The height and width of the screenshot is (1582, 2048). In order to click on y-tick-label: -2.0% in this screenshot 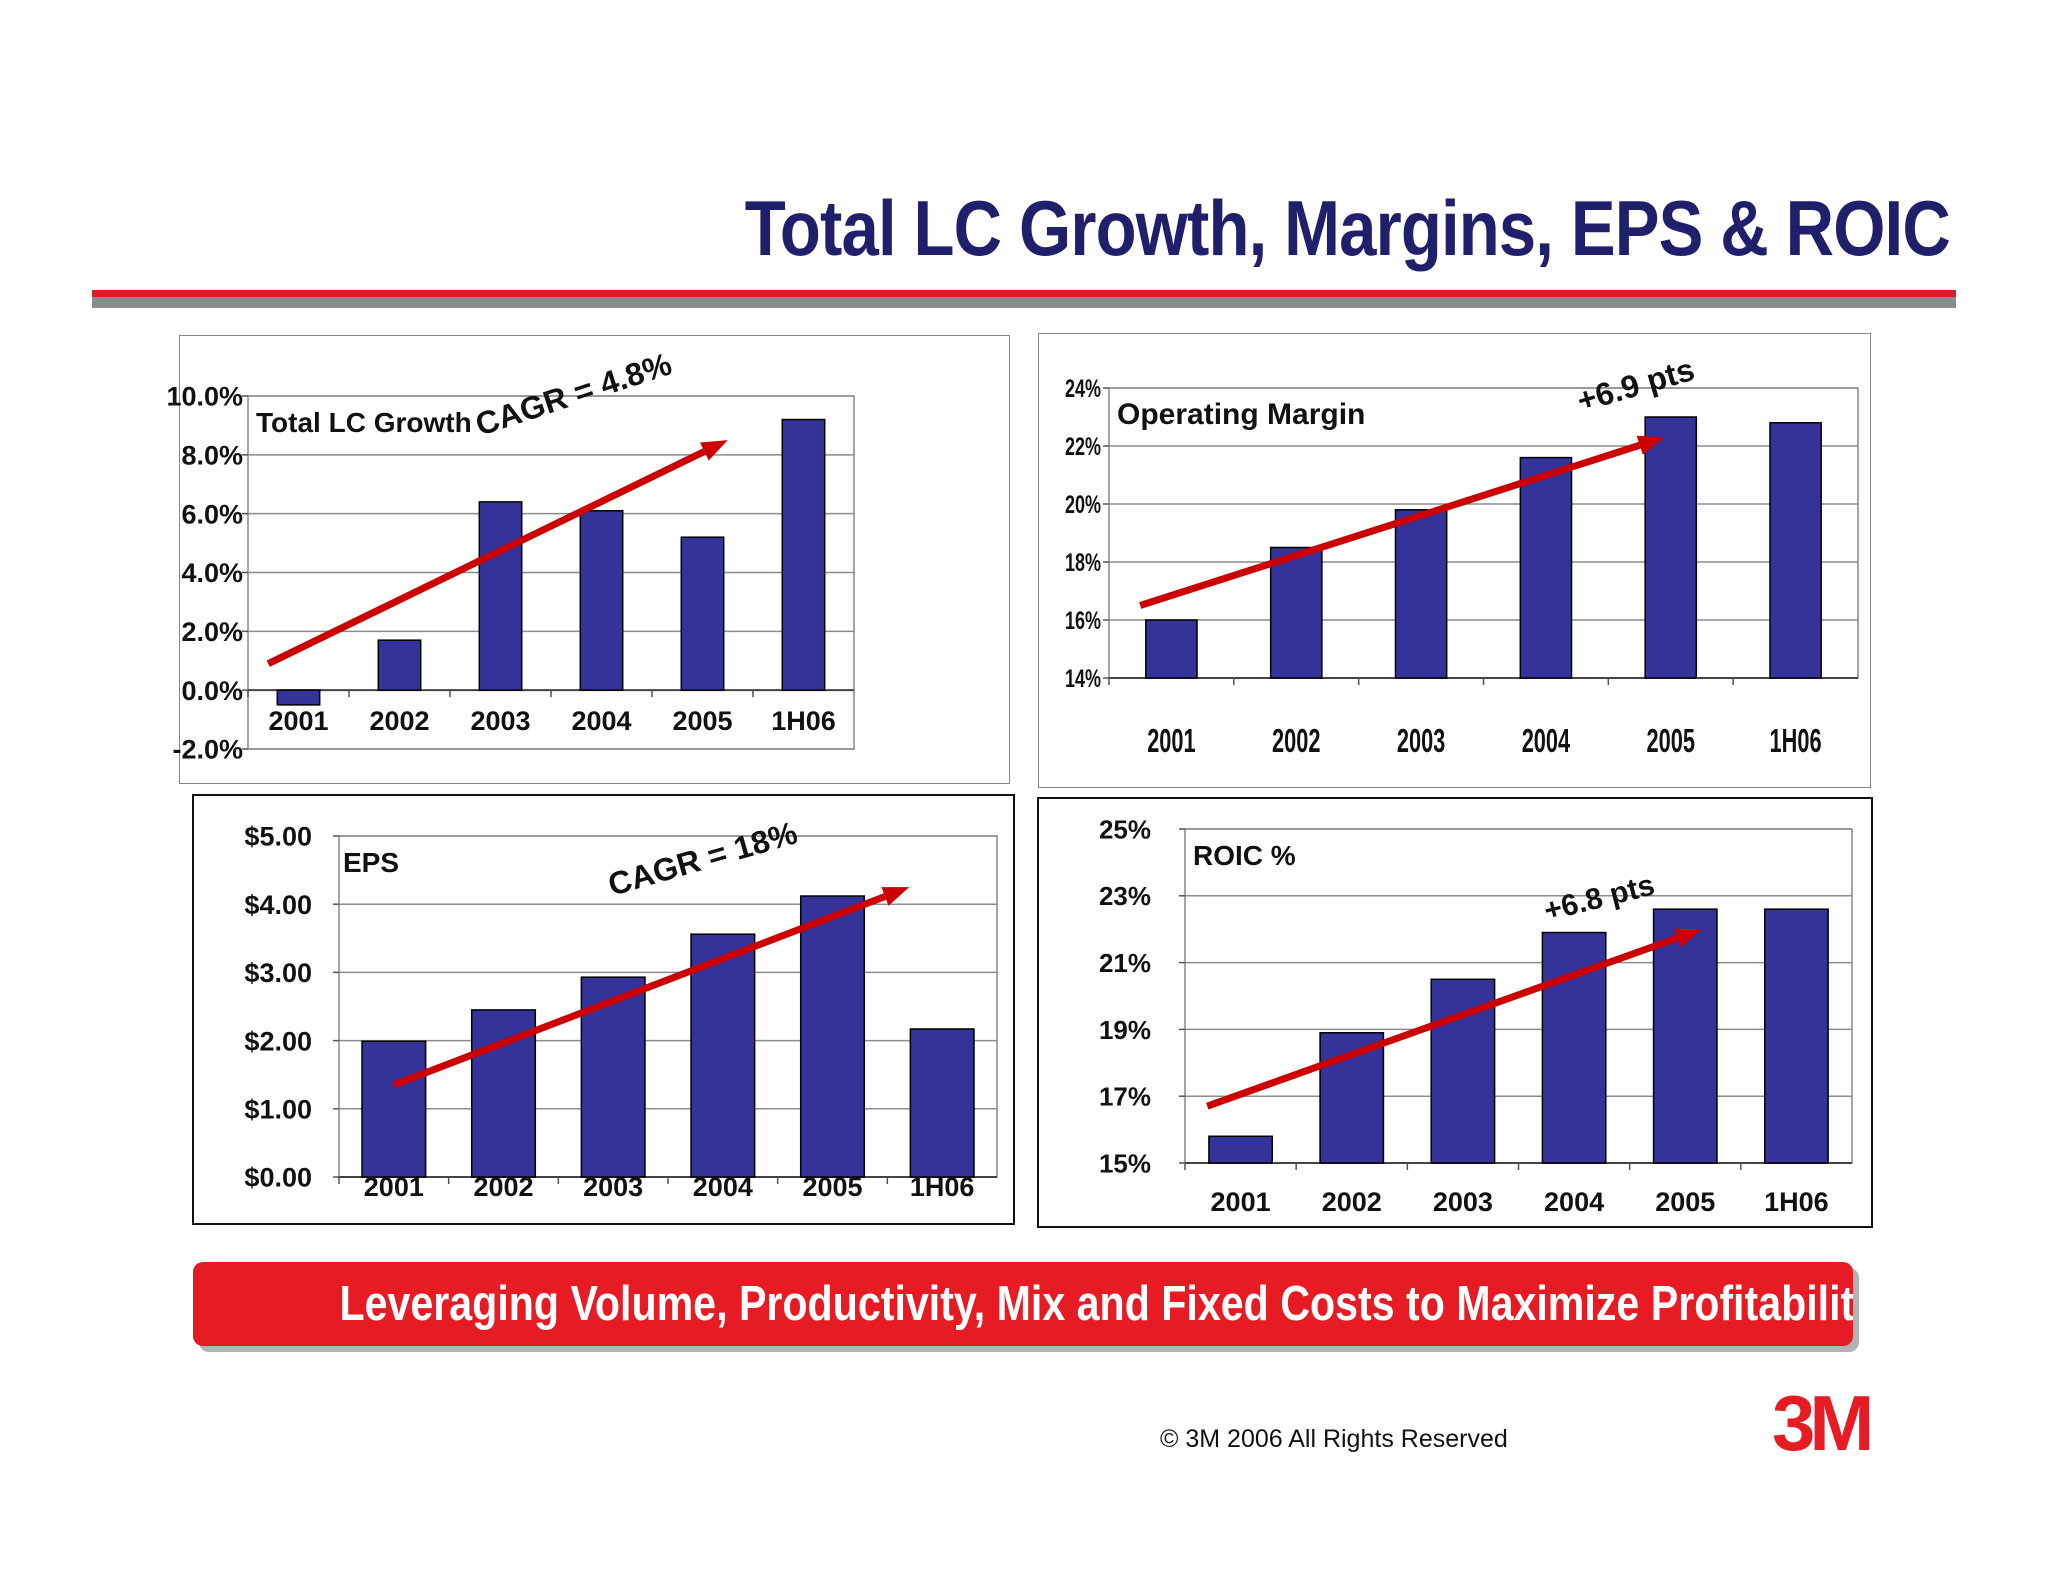, I will do `click(207, 750)`.